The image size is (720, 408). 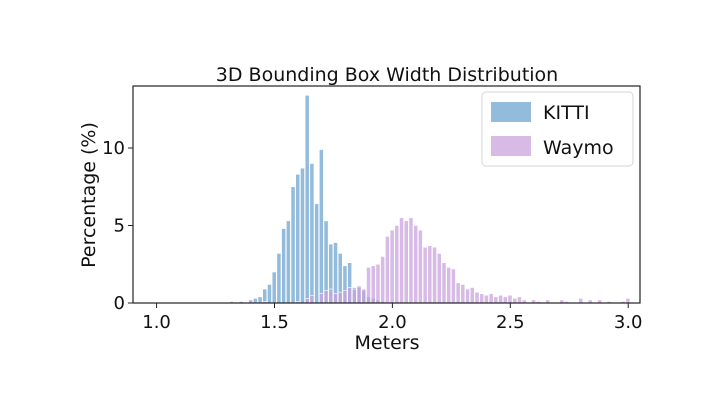 I want to click on legend-swatch-waymo, so click(x=511, y=146).